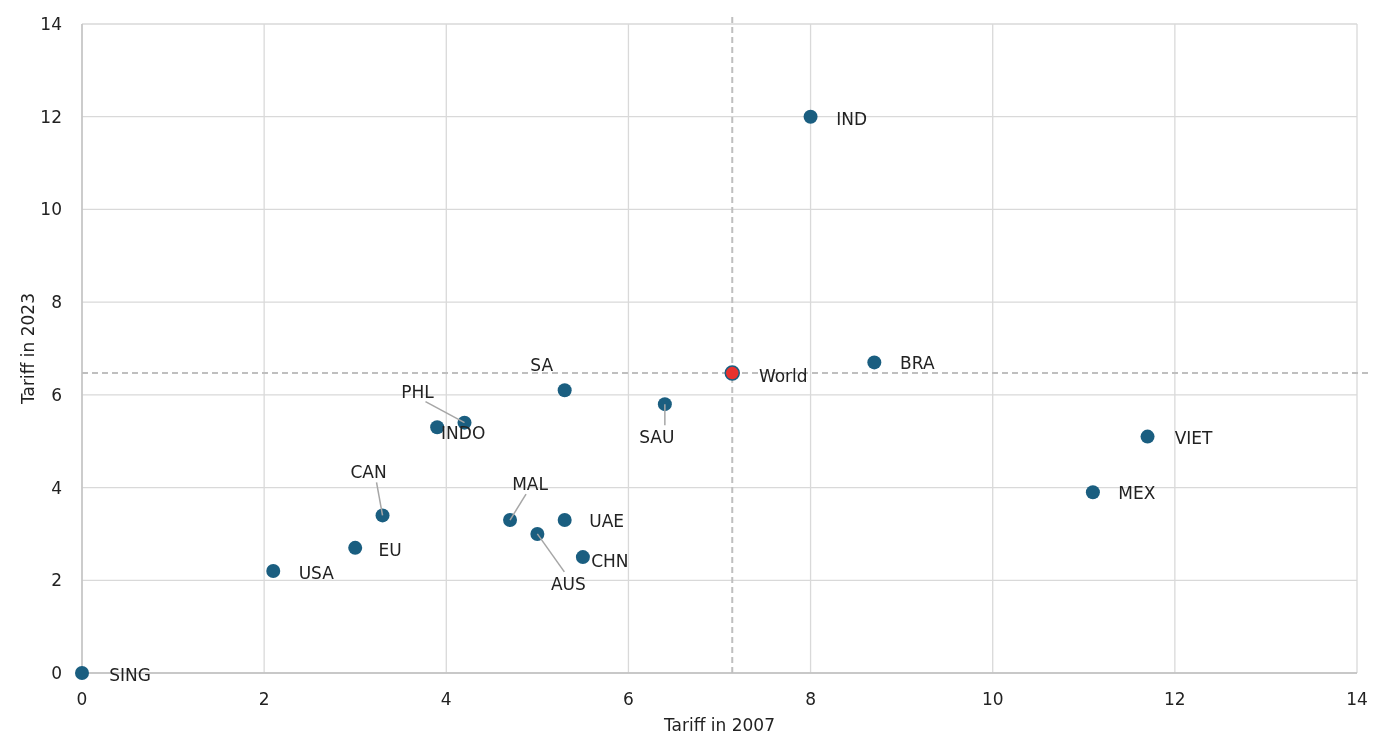 Image resolution: width=1382 pixels, height=735 pixels. I want to click on x-axis-title: Tariff in 2007, so click(719, 725).